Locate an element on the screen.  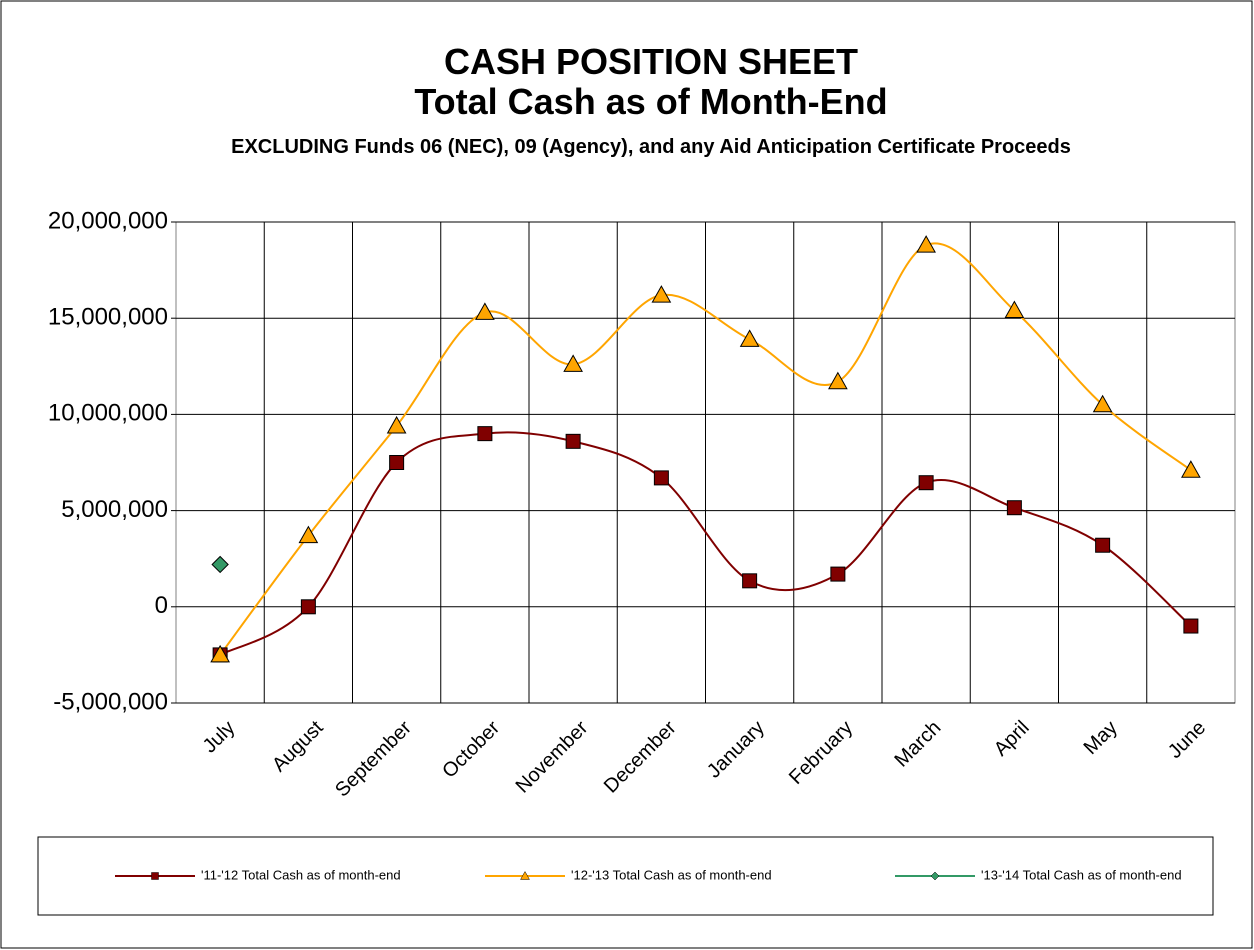
legend-box is located at coordinates (625, 876).